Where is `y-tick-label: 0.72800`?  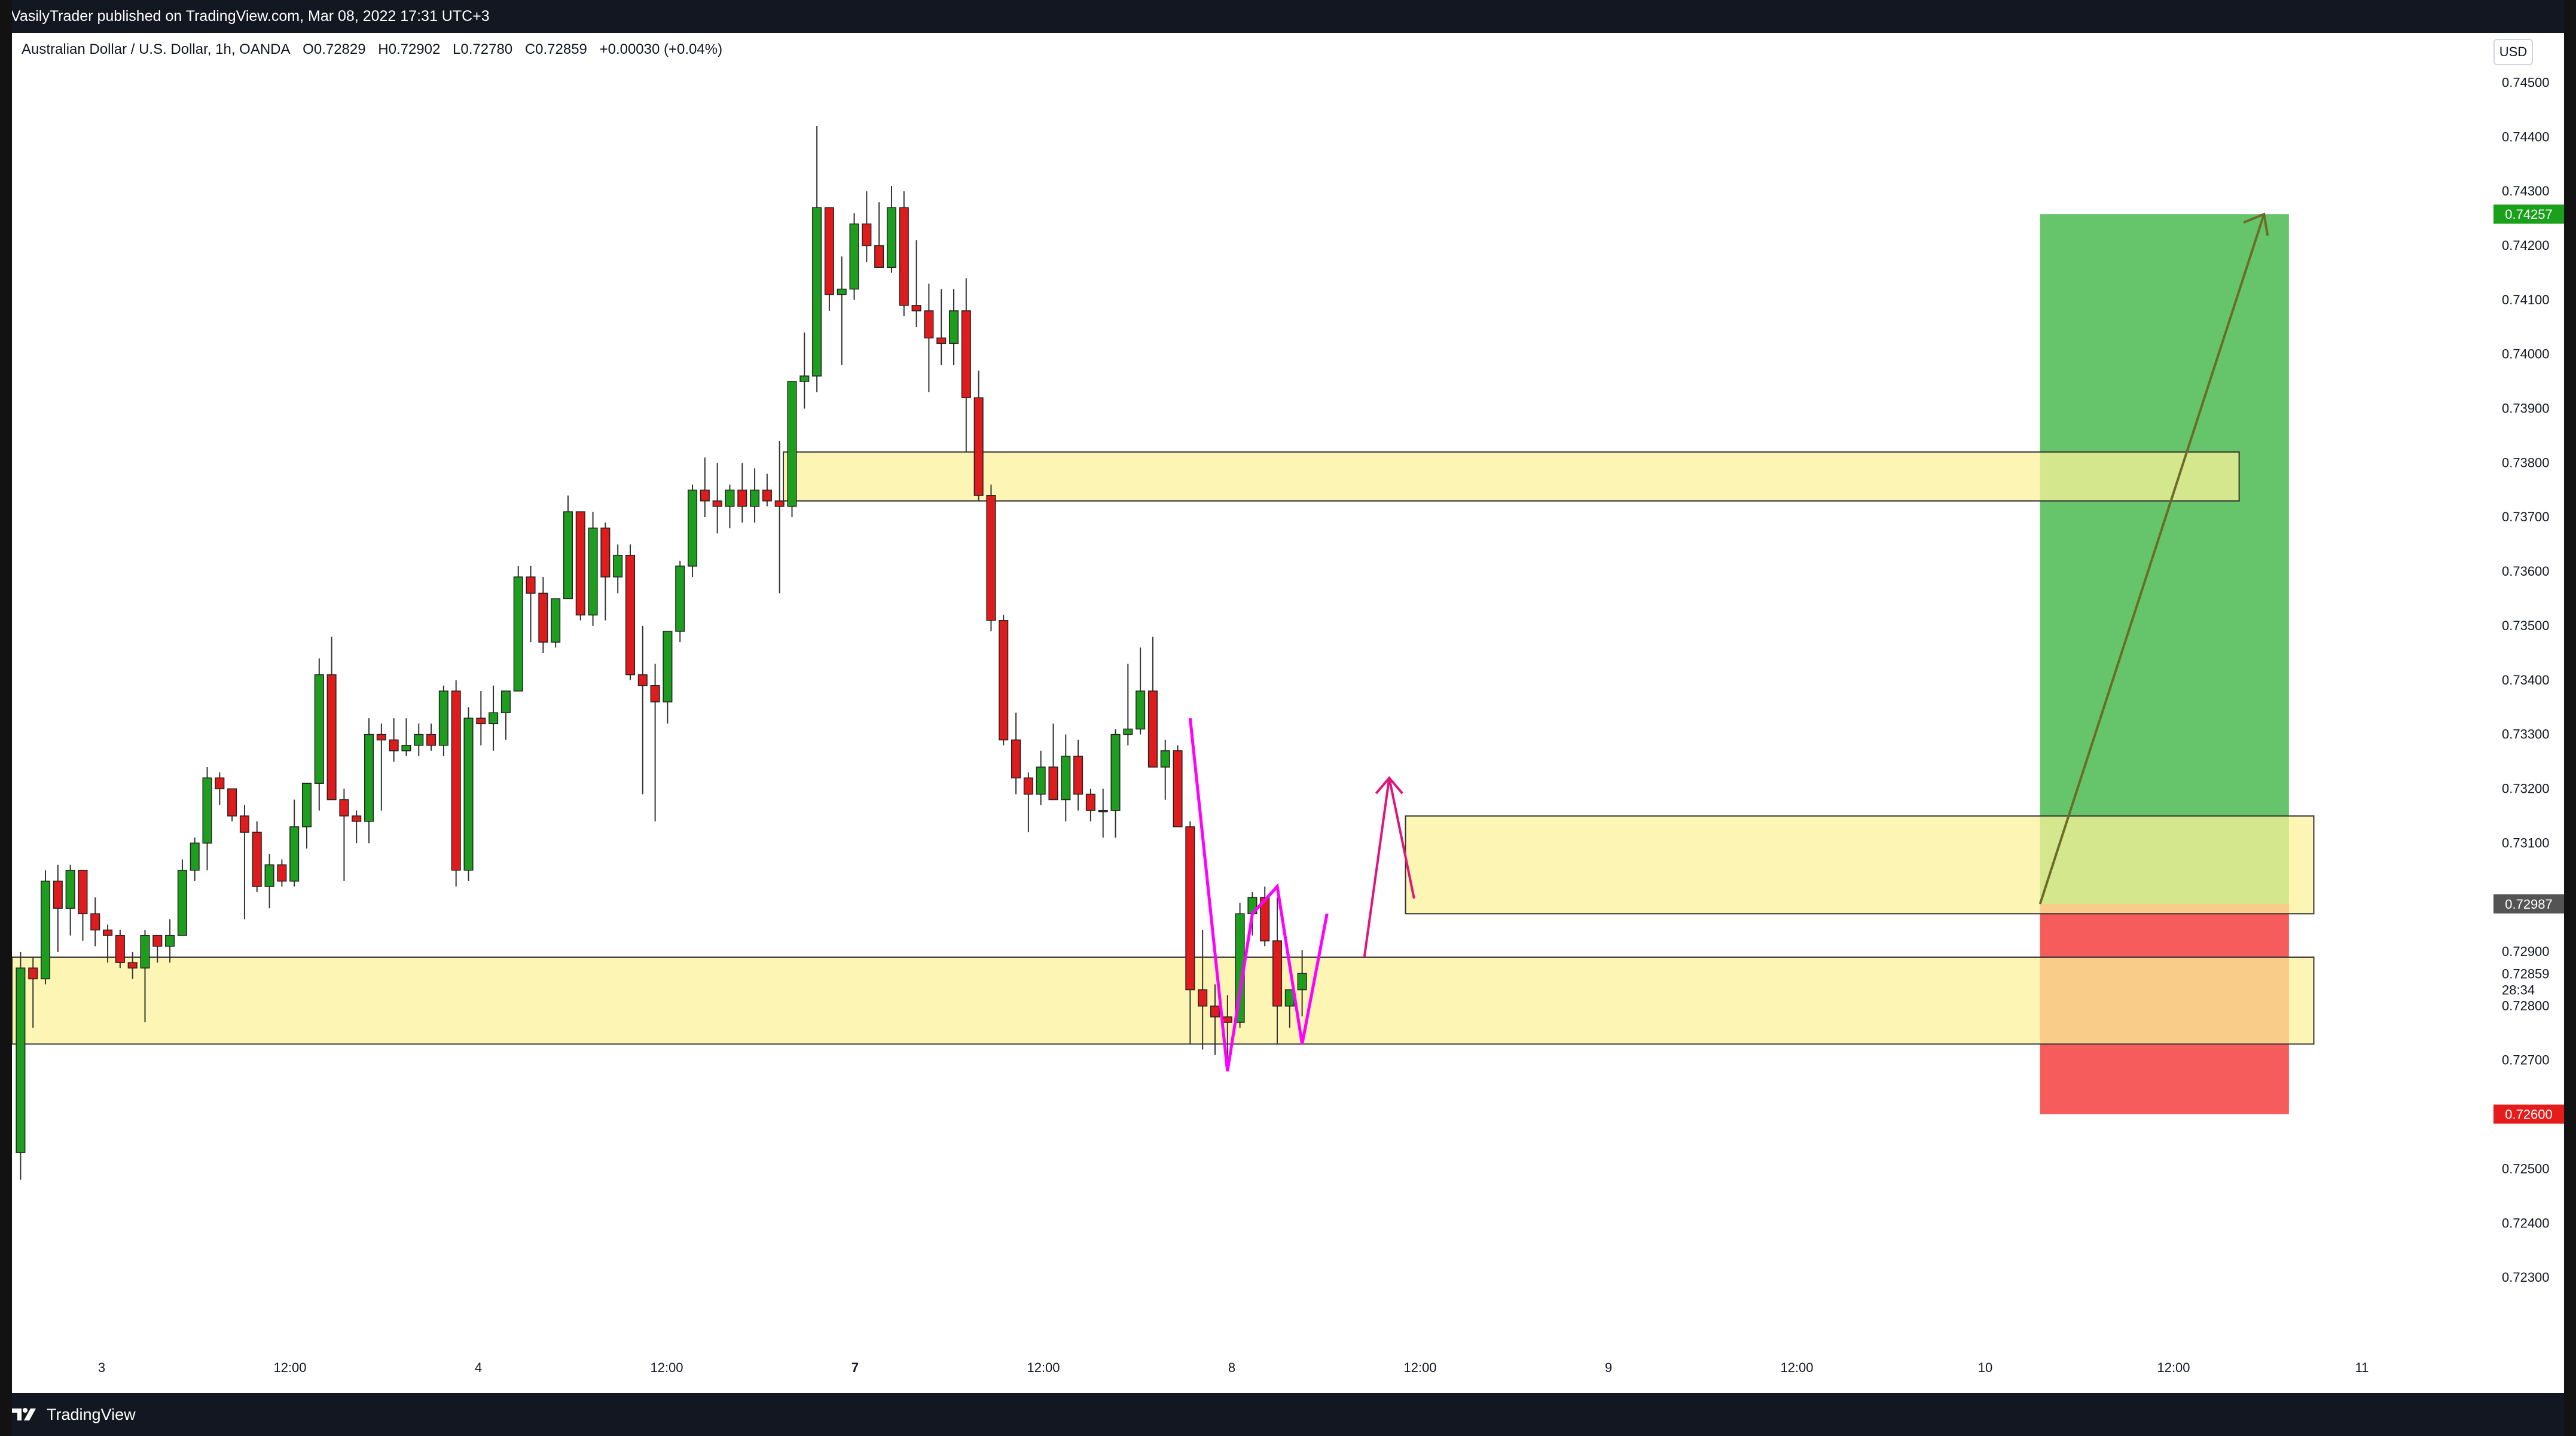
y-tick-label: 0.72800 is located at coordinates (2526, 1005).